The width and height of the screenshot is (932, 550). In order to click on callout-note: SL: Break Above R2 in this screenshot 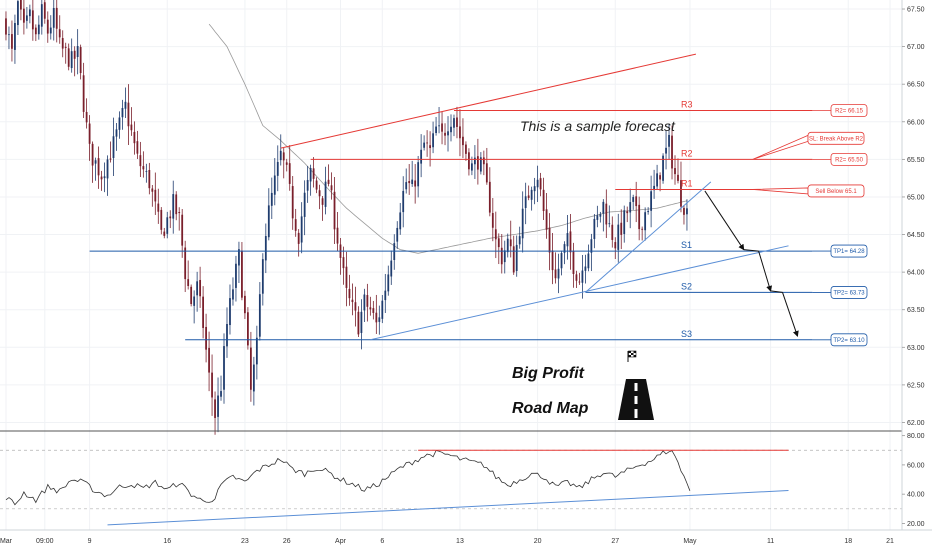, I will do `click(808, 145)`.